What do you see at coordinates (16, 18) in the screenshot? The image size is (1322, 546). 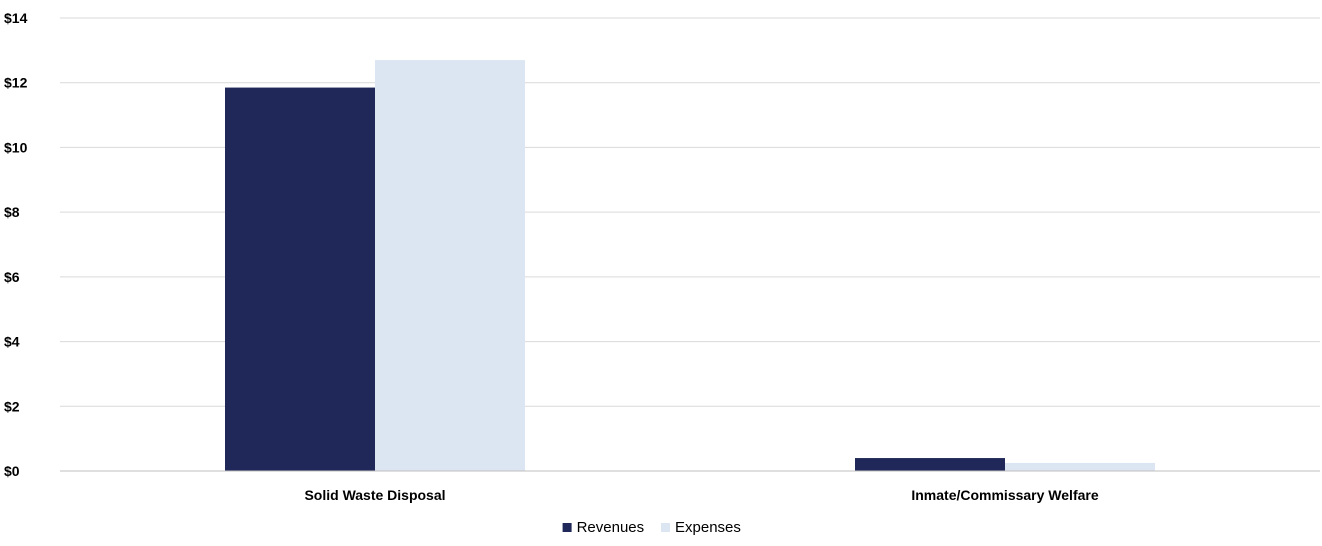 I see `y-tick-label: $14` at bounding box center [16, 18].